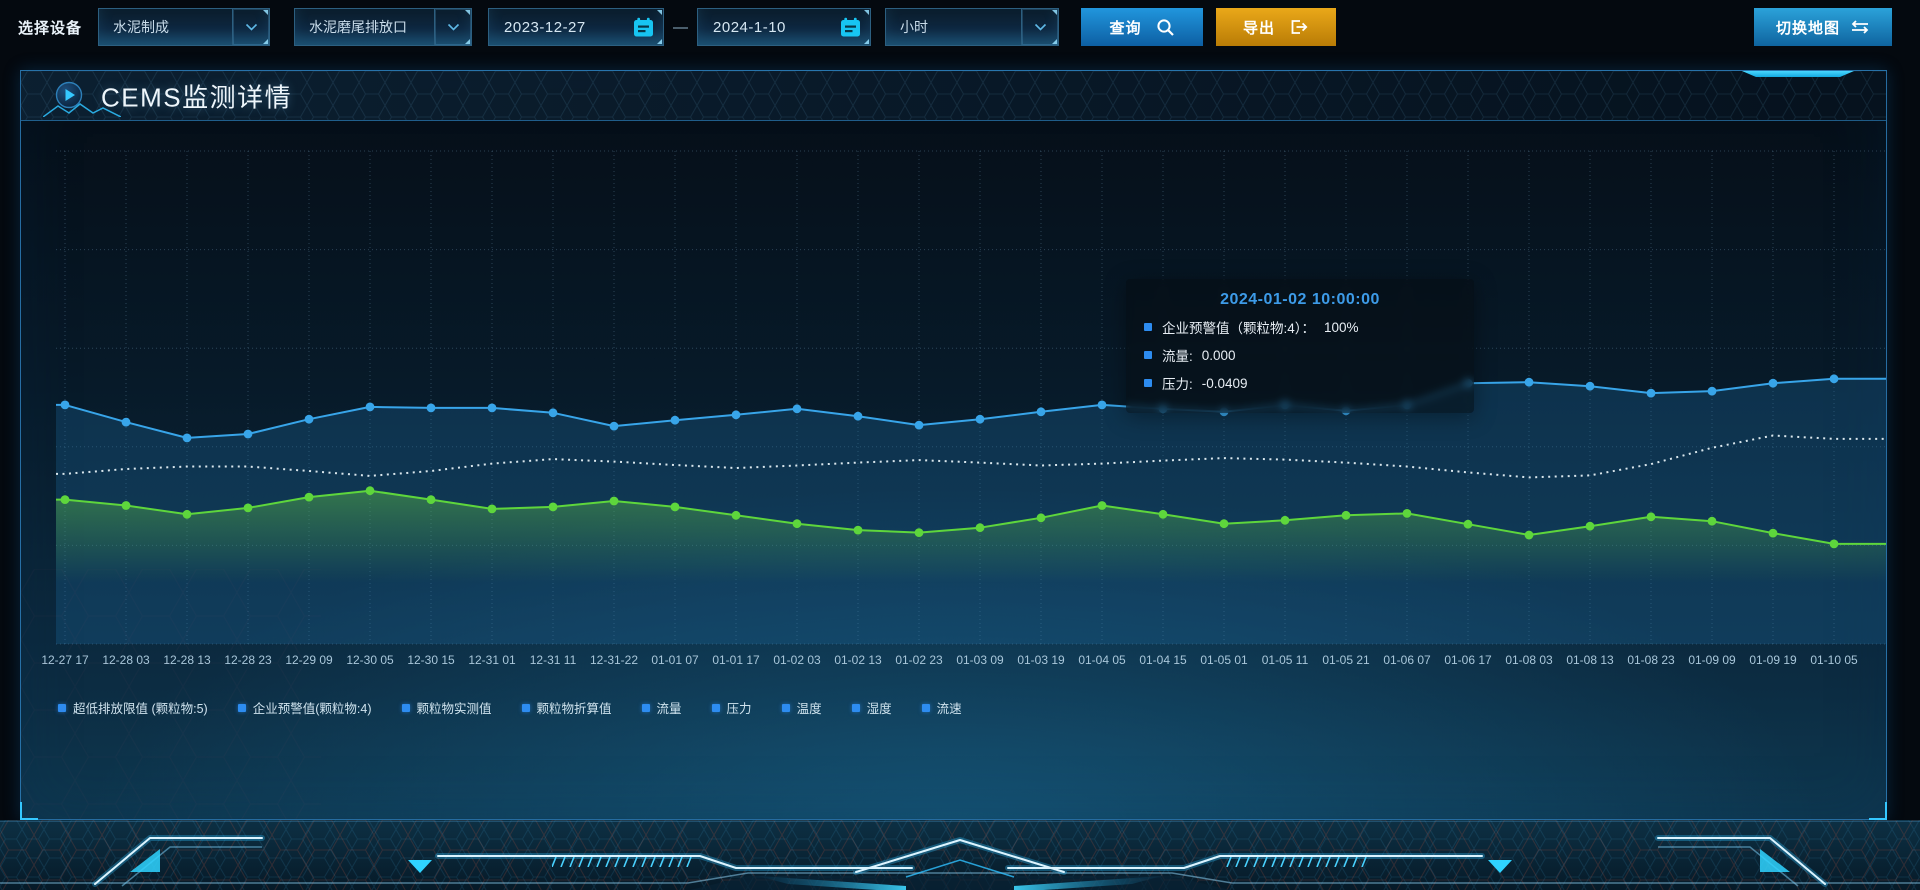  I want to click on x-axis-label: 01-05 21, so click(1346, 660).